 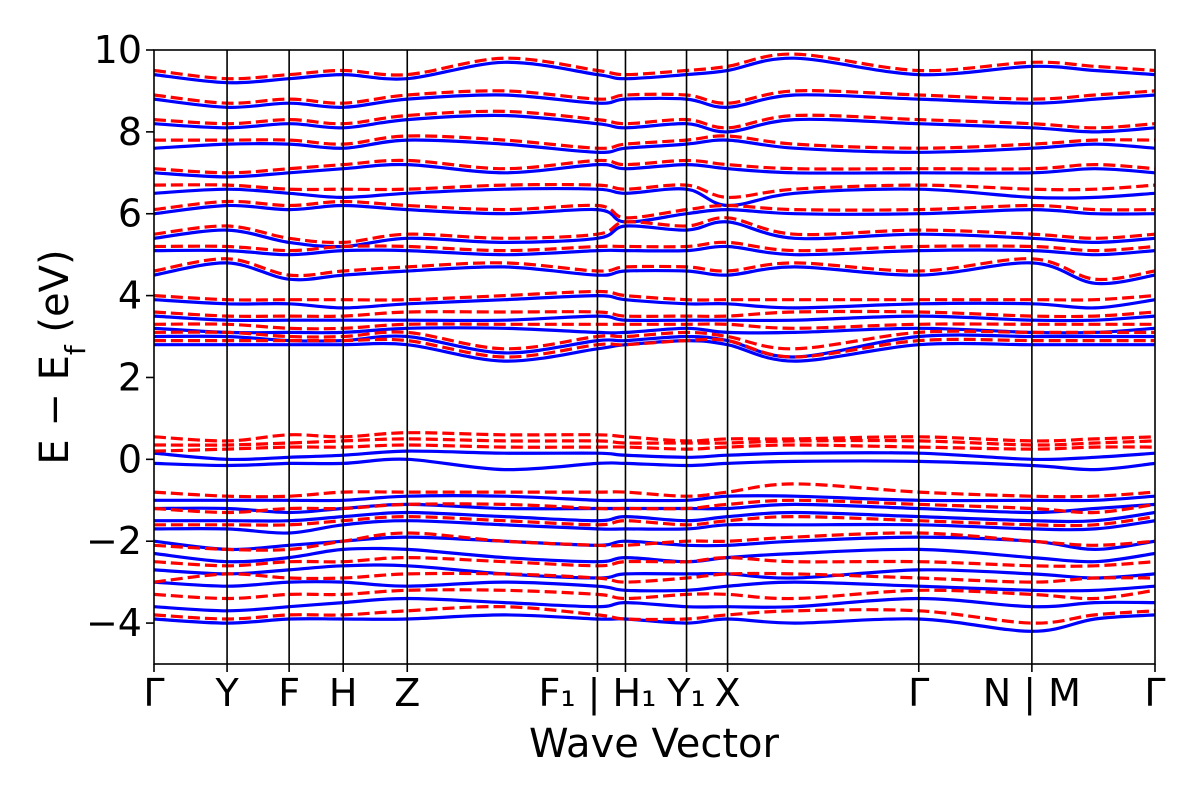 I want to click on y-axis-title: E − Ef (eV), so click(x=62, y=356).